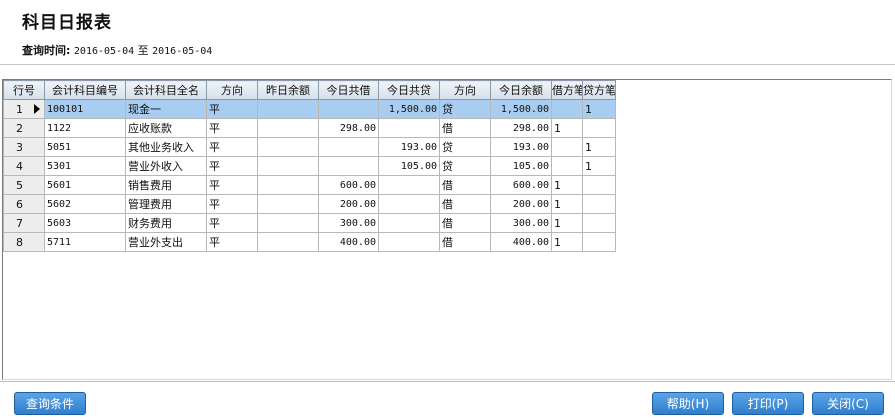  What do you see at coordinates (24, 128) in the screenshot?
I see `row-number: 2` at bounding box center [24, 128].